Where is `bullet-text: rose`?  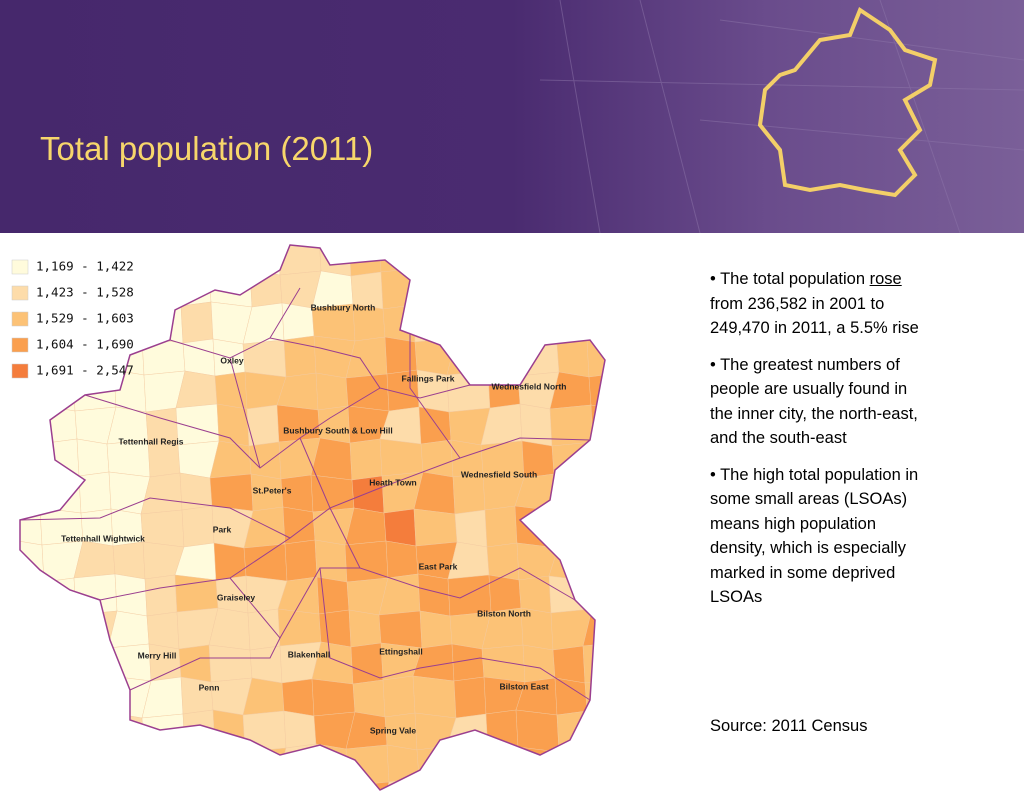 bullet-text: rose is located at coordinates (885, 279).